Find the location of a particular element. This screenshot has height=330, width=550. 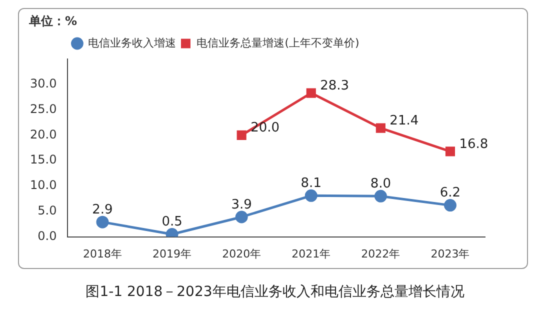

data-label: 8.0 is located at coordinates (381, 184).